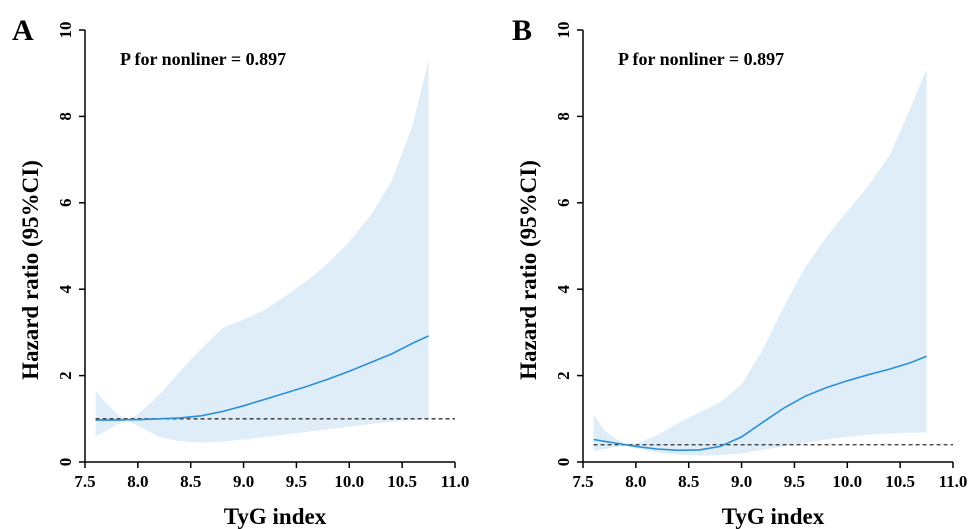 The height and width of the screenshot is (529, 974). I want to click on panel-a-y-tick-label: 10, so click(65, 30).